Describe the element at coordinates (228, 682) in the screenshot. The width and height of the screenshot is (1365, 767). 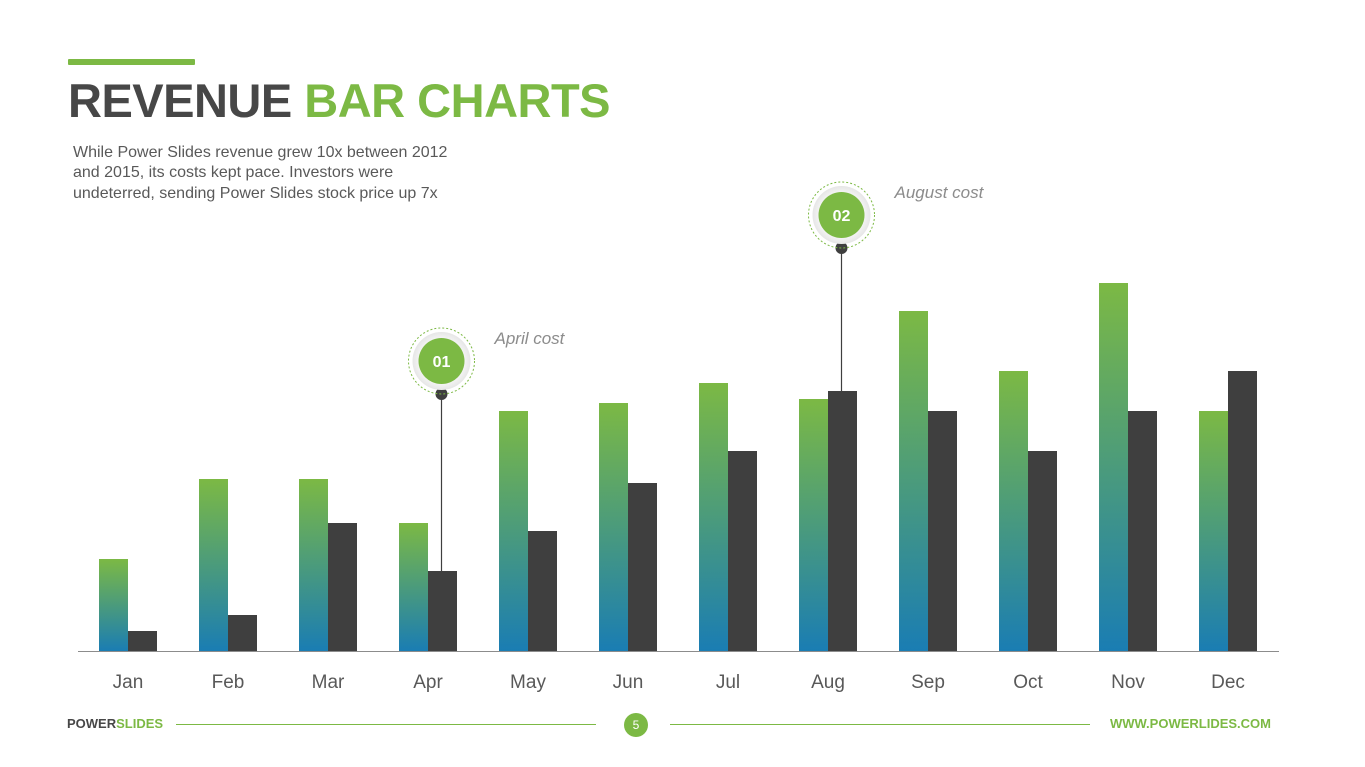
I see `x-tick-label-feb: Feb` at that location.